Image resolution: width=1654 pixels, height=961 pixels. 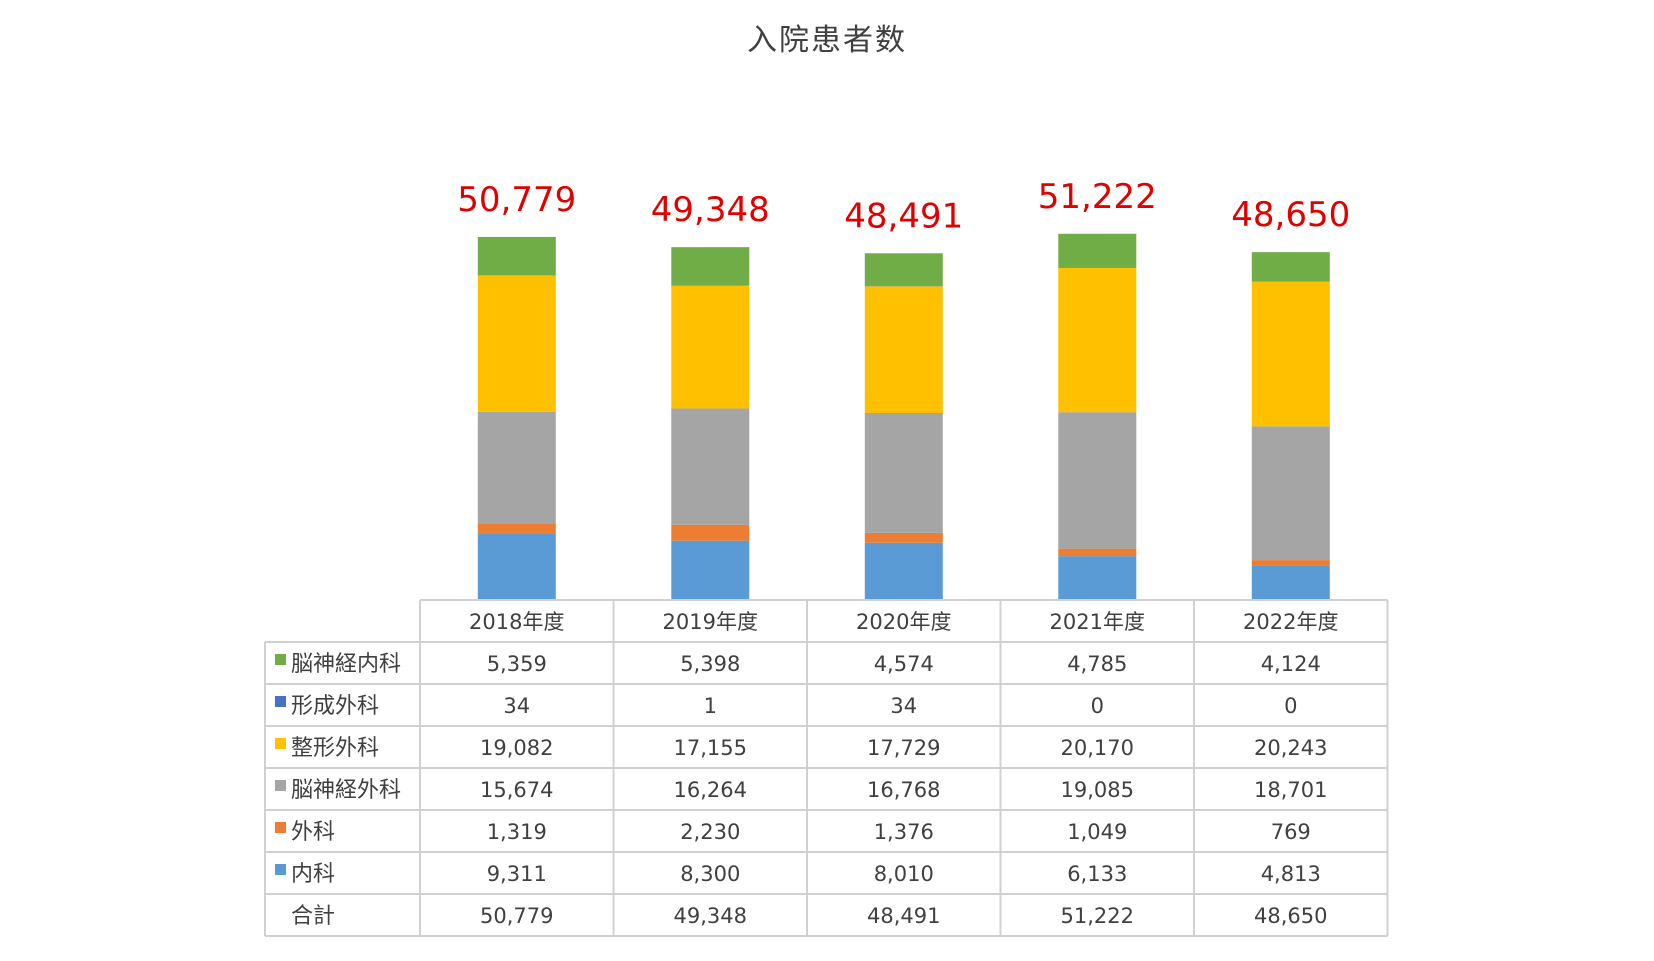 What do you see at coordinates (903, 790) in the screenshot?
I see `table-cell: 16,768` at bounding box center [903, 790].